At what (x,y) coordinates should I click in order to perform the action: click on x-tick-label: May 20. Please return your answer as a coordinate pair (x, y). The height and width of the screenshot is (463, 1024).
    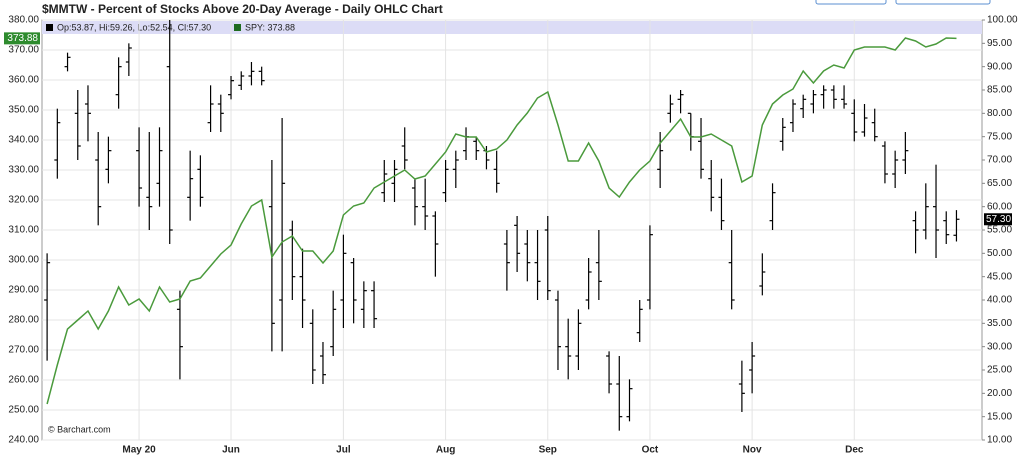
    Looking at the image, I should click on (139, 450).